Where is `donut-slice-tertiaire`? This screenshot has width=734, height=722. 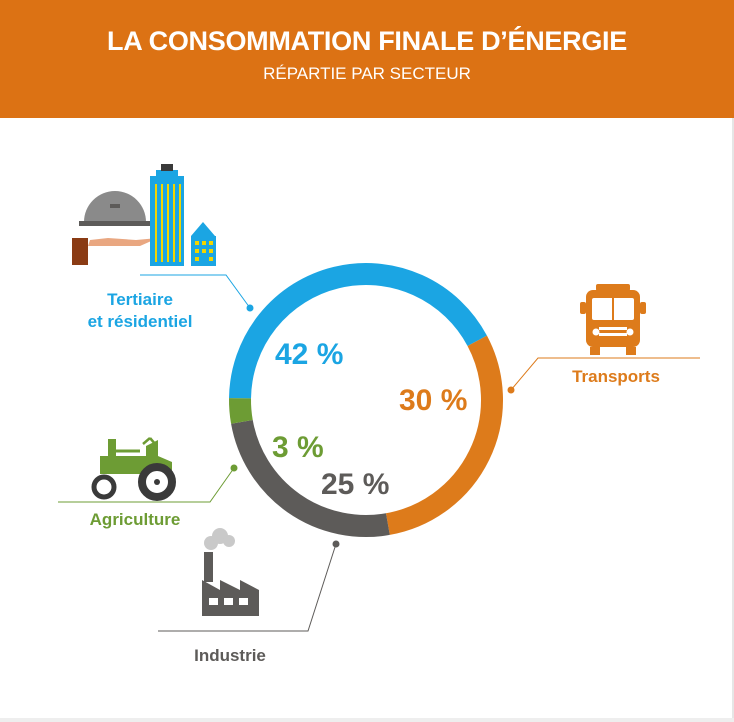 donut-slice-tertiaire is located at coordinates (358, 331).